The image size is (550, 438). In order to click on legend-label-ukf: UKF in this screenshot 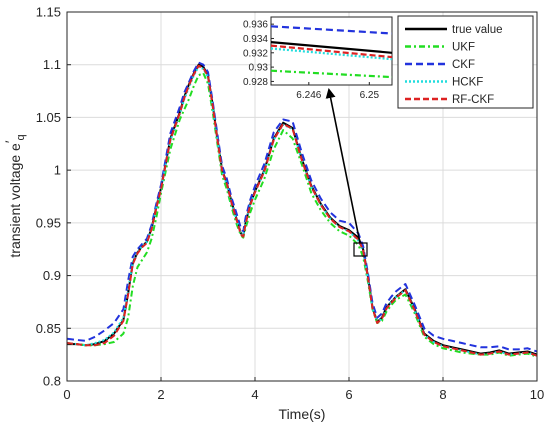, I will do `click(463, 48)`.